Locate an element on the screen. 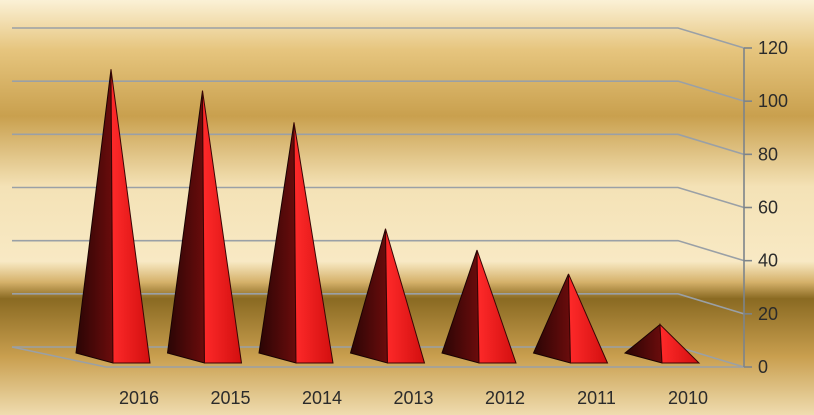  pyramid-2016 is located at coordinates (113, 216).